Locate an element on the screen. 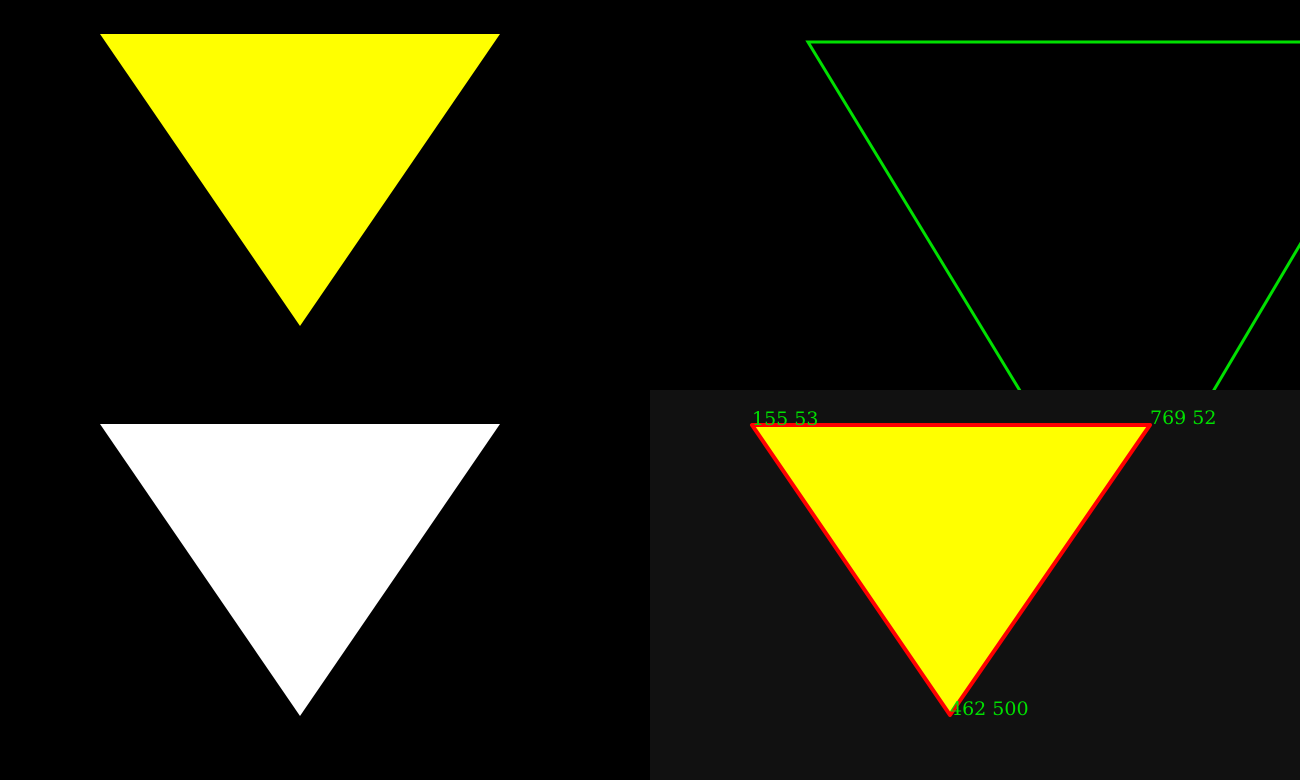 This screenshot has height=780, width=1300. white-triangle-mask is located at coordinates (300, 570).